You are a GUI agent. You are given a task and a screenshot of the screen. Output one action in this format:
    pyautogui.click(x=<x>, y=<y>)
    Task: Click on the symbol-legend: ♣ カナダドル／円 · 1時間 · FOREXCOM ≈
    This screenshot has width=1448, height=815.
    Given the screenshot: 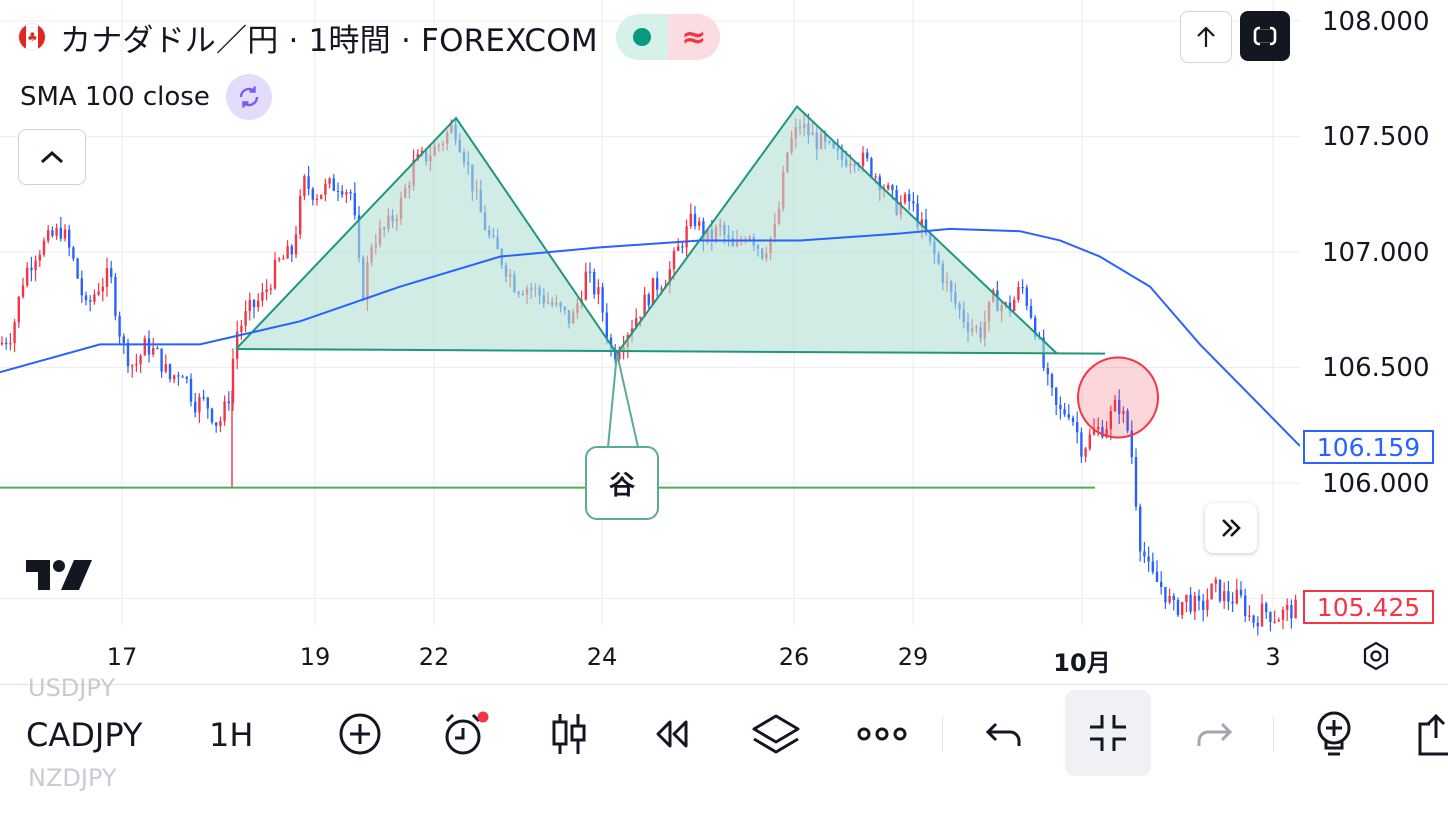 What is the action you would take?
    pyautogui.click(x=369, y=37)
    